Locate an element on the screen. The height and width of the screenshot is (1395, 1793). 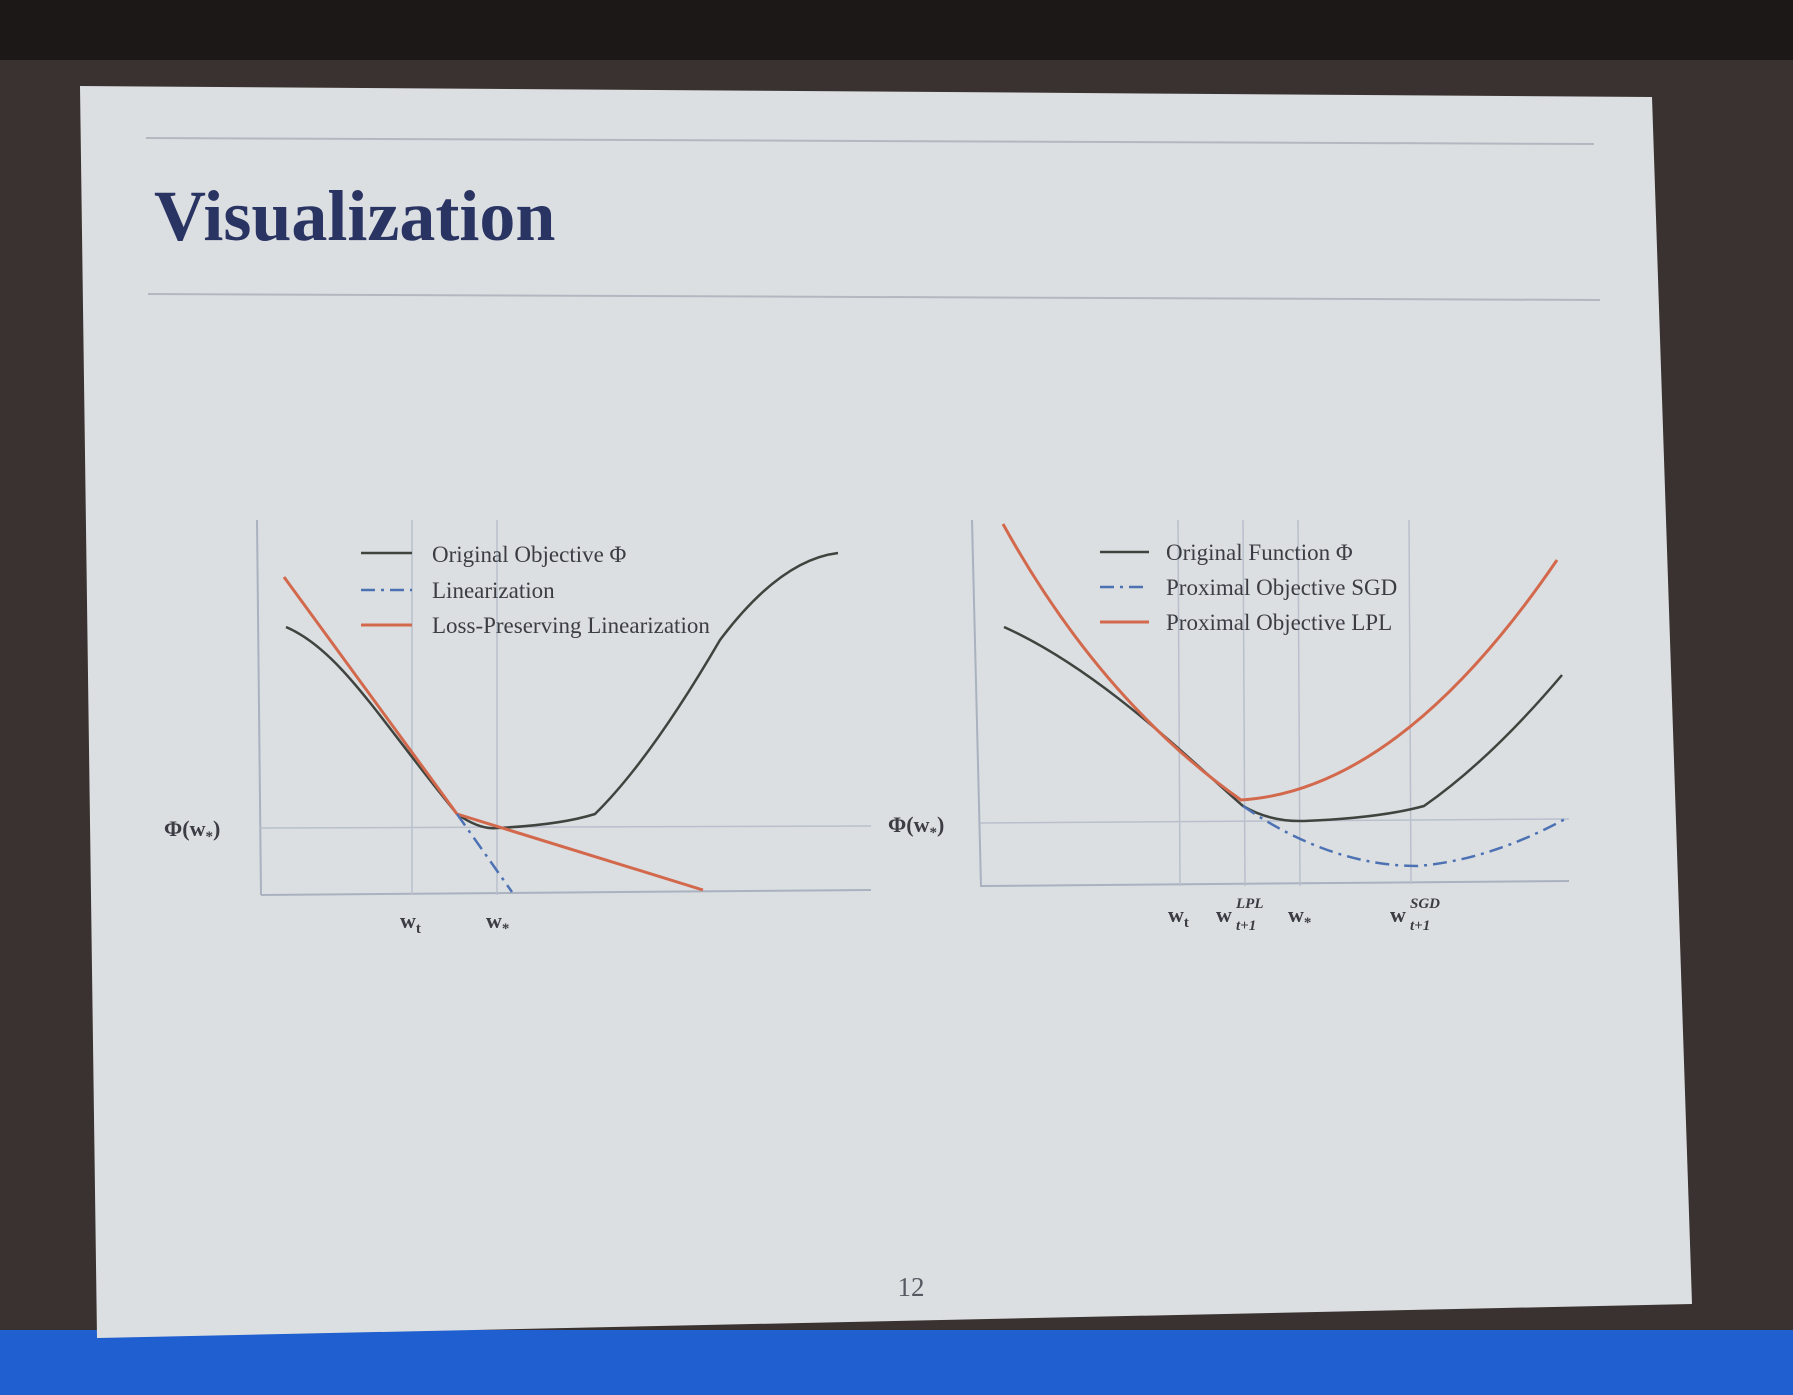
legend-label: Original Function Φ is located at coordinates (1259, 552).